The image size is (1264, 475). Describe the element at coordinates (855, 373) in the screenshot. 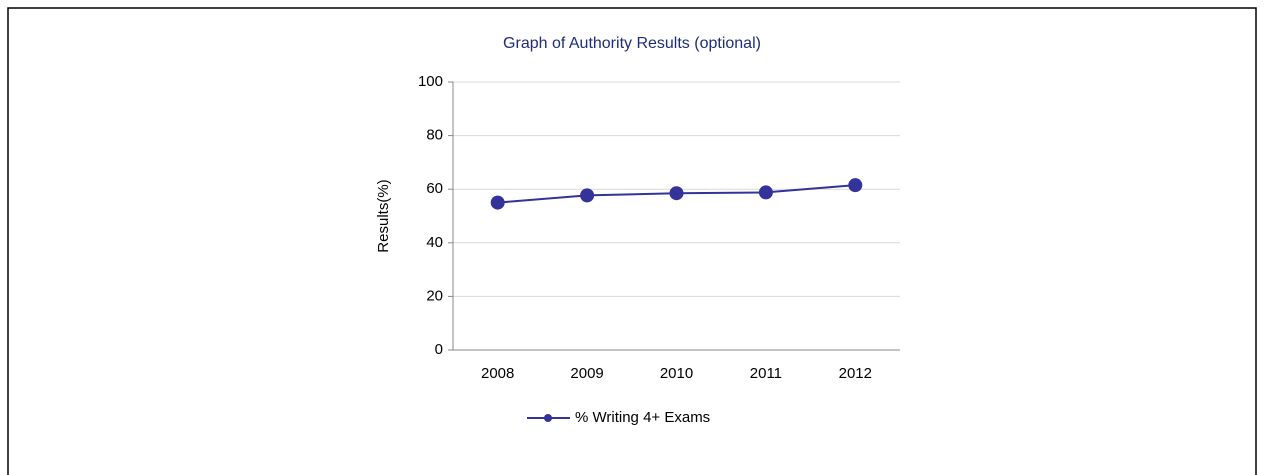

I see `x-tick-label: 2012` at that location.